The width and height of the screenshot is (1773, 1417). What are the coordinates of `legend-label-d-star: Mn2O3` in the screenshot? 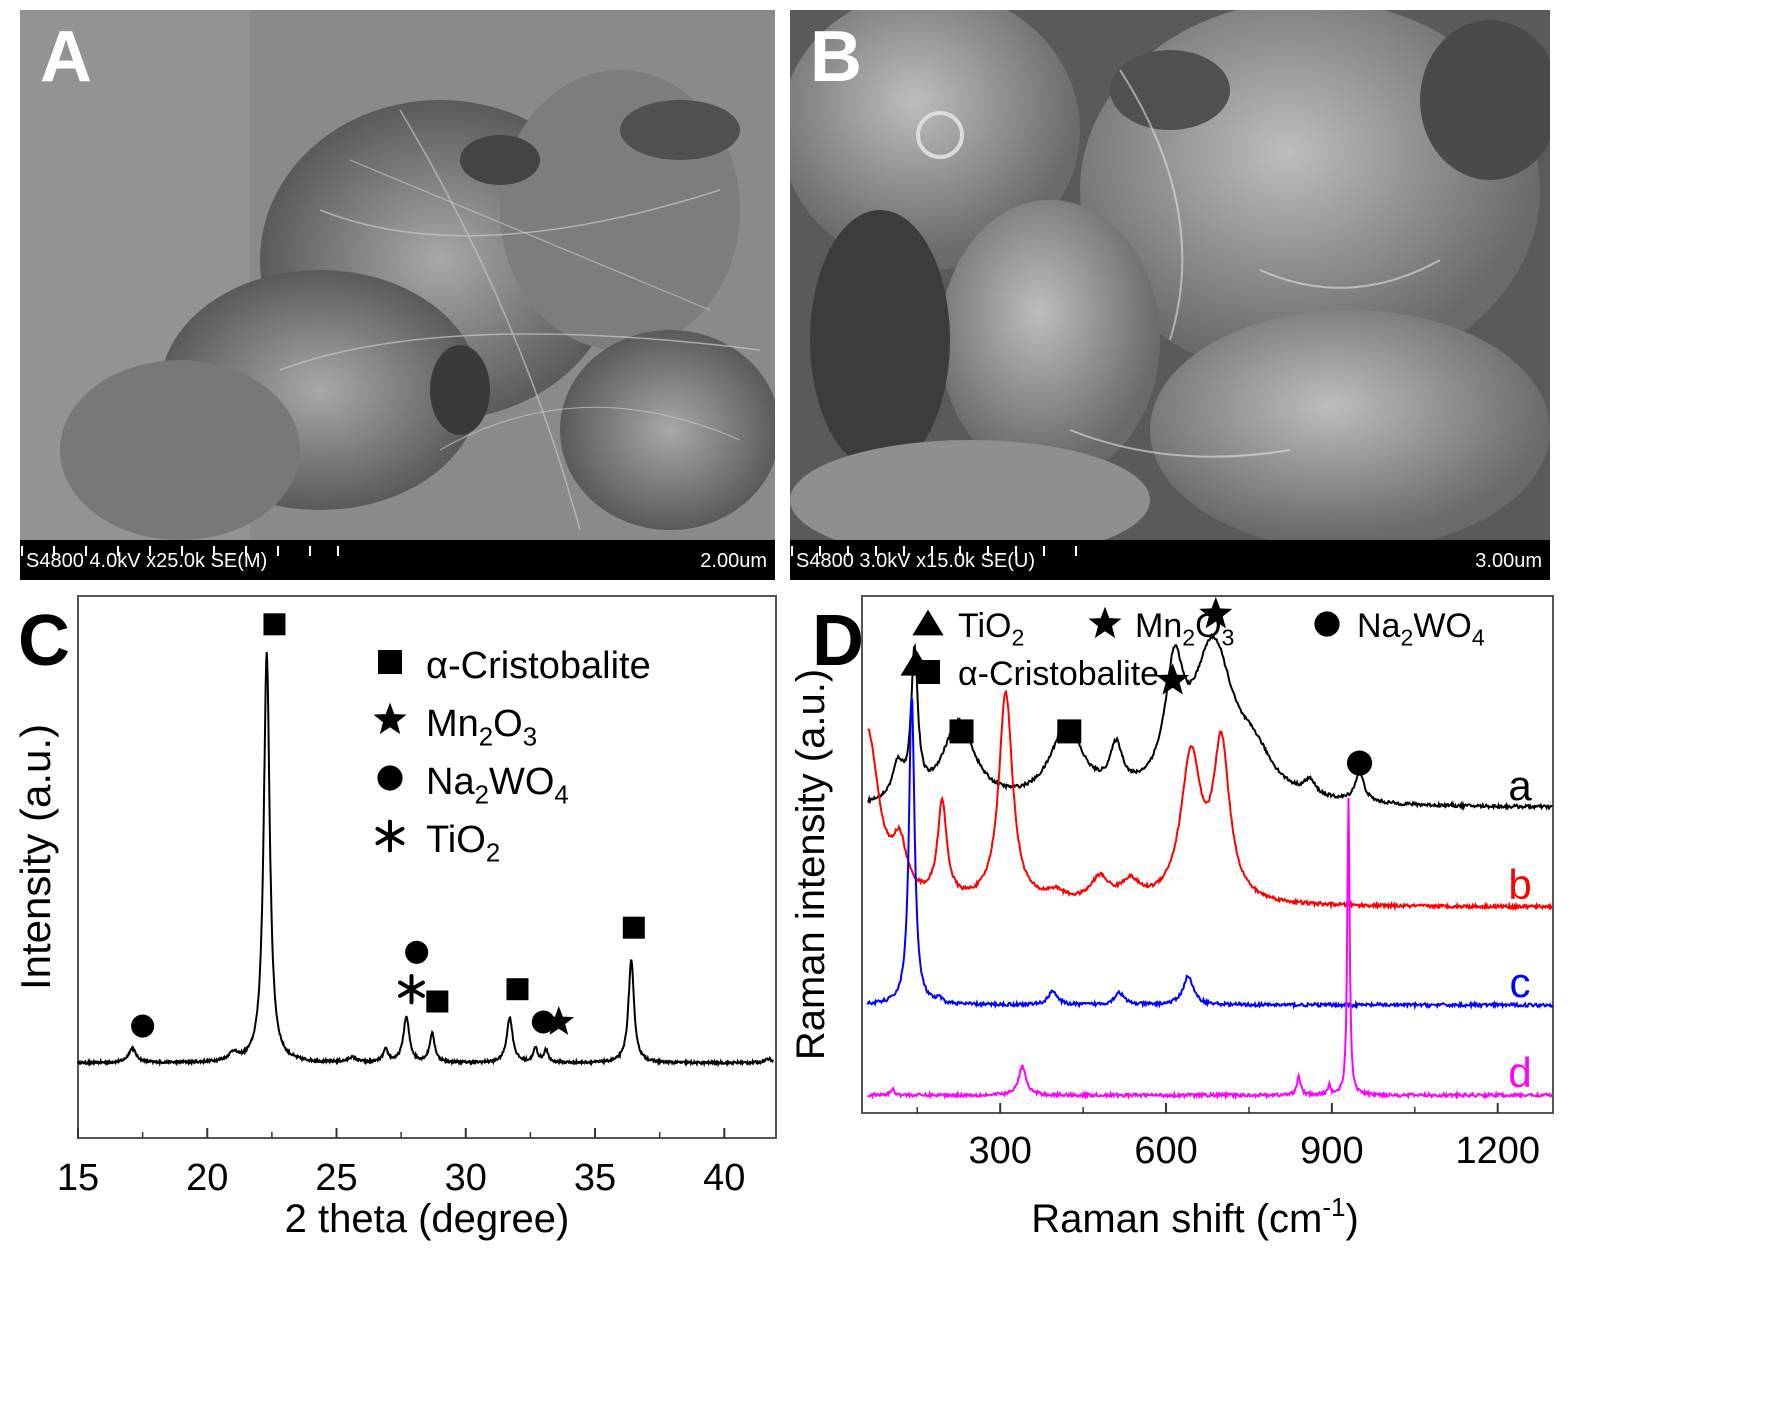 It's located at (1184, 629).